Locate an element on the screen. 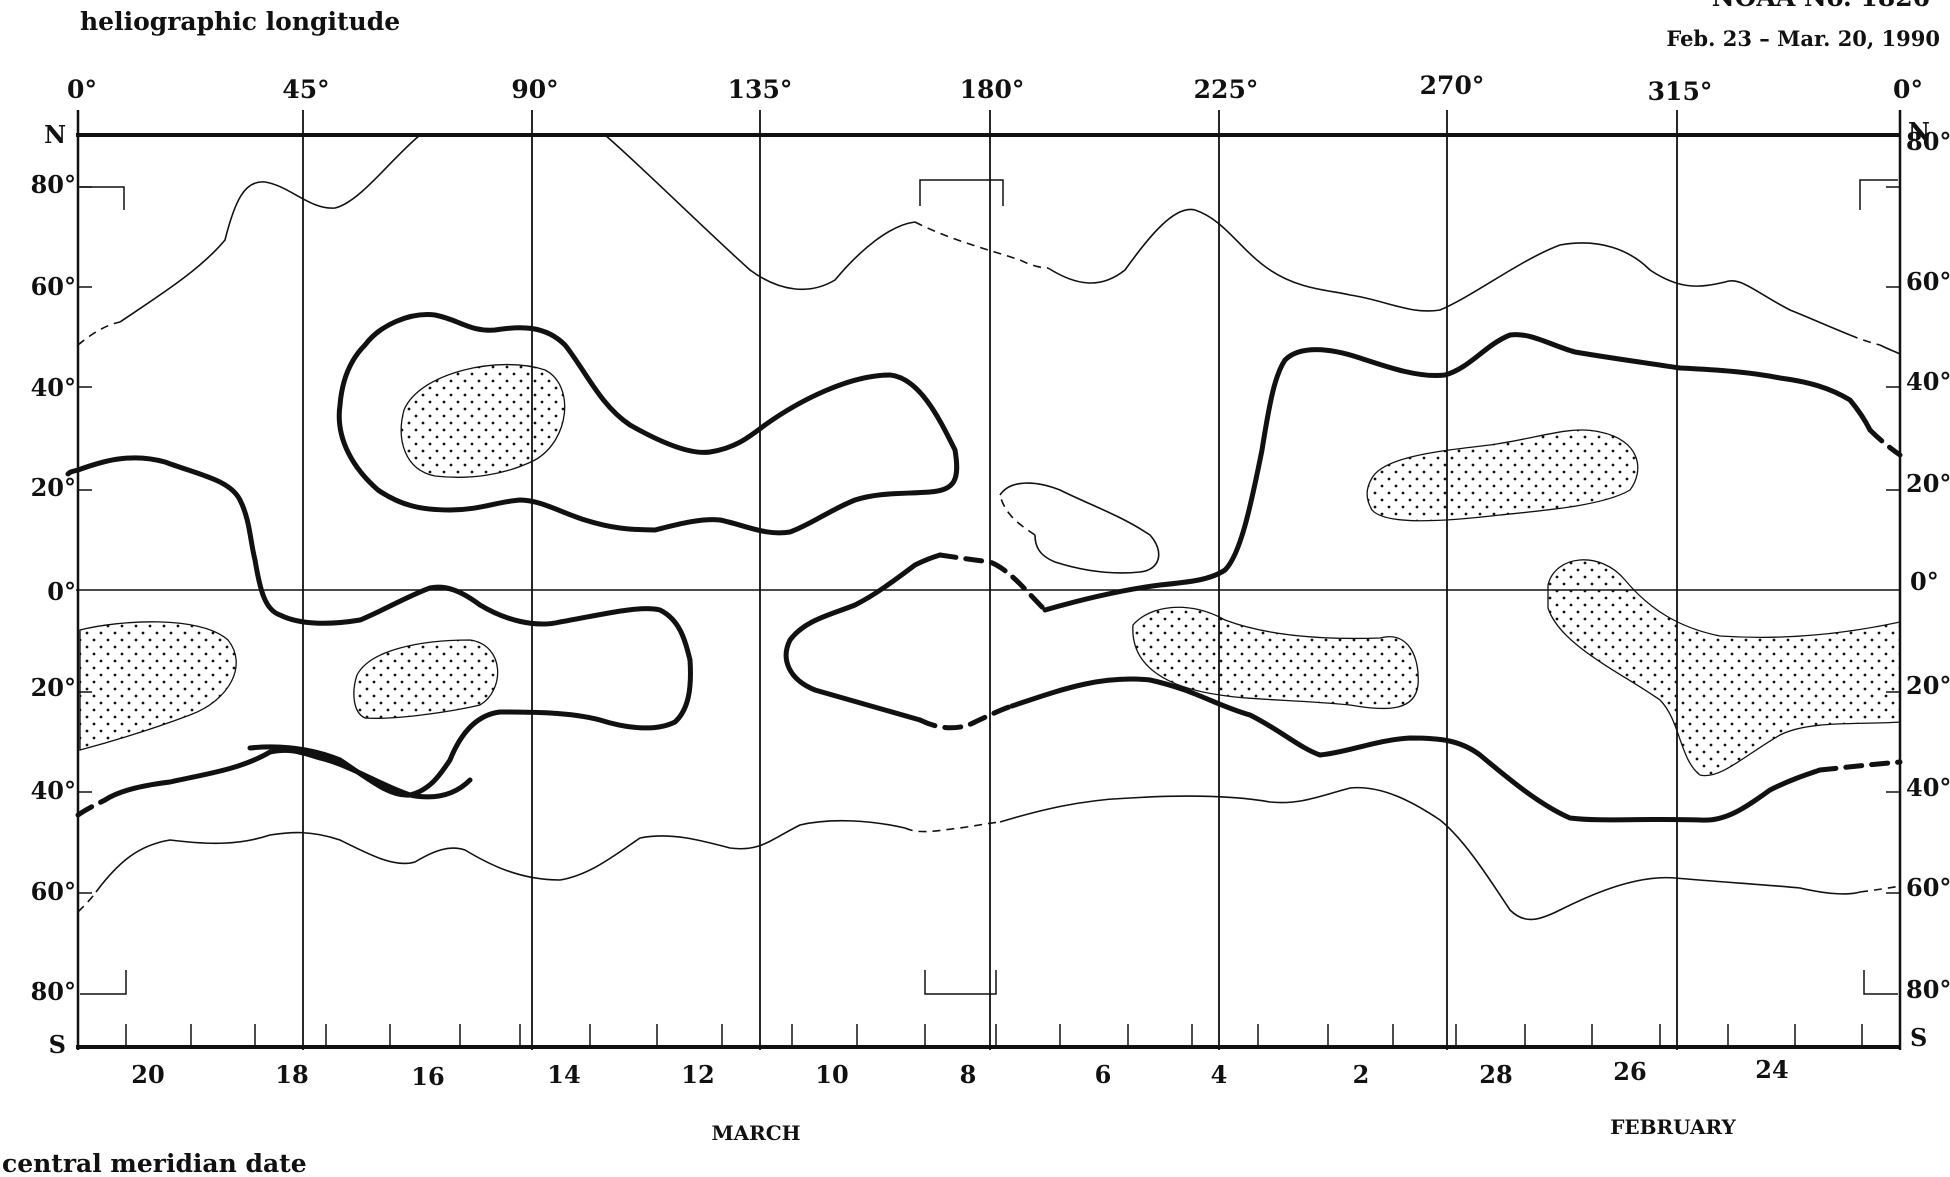 The image size is (1950, 1177). date-label: 14 is located at coordinates (563, 1074).